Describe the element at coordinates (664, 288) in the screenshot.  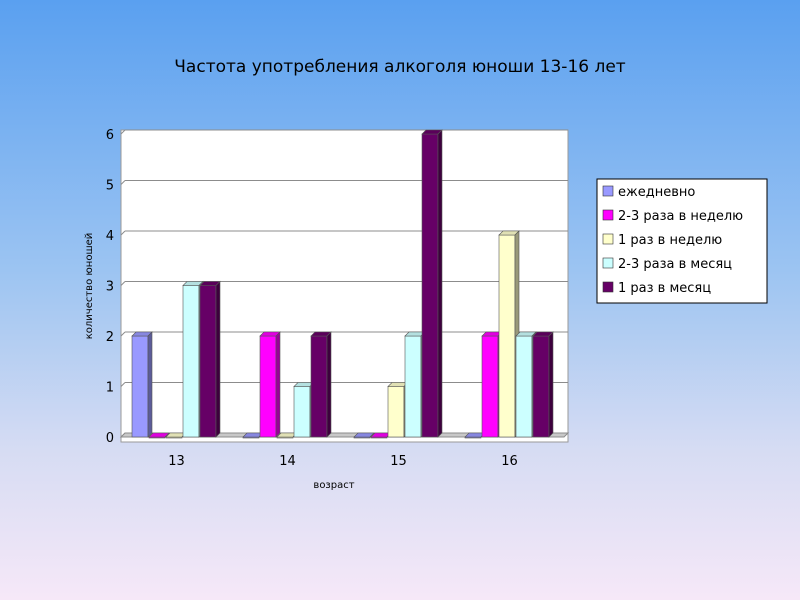
I see `legend-label: 1 раз в месяц` at that location.